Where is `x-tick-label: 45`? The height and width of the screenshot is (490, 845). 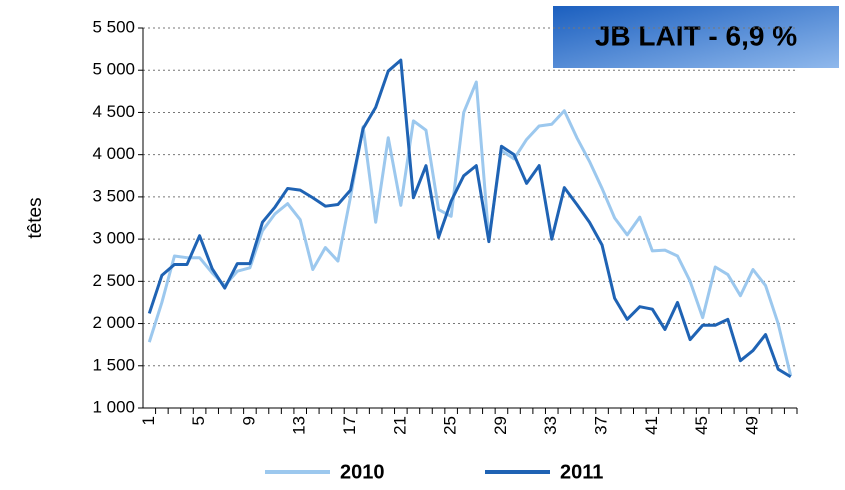 x-tick-label: 45 is located at coordinates (701, 425).